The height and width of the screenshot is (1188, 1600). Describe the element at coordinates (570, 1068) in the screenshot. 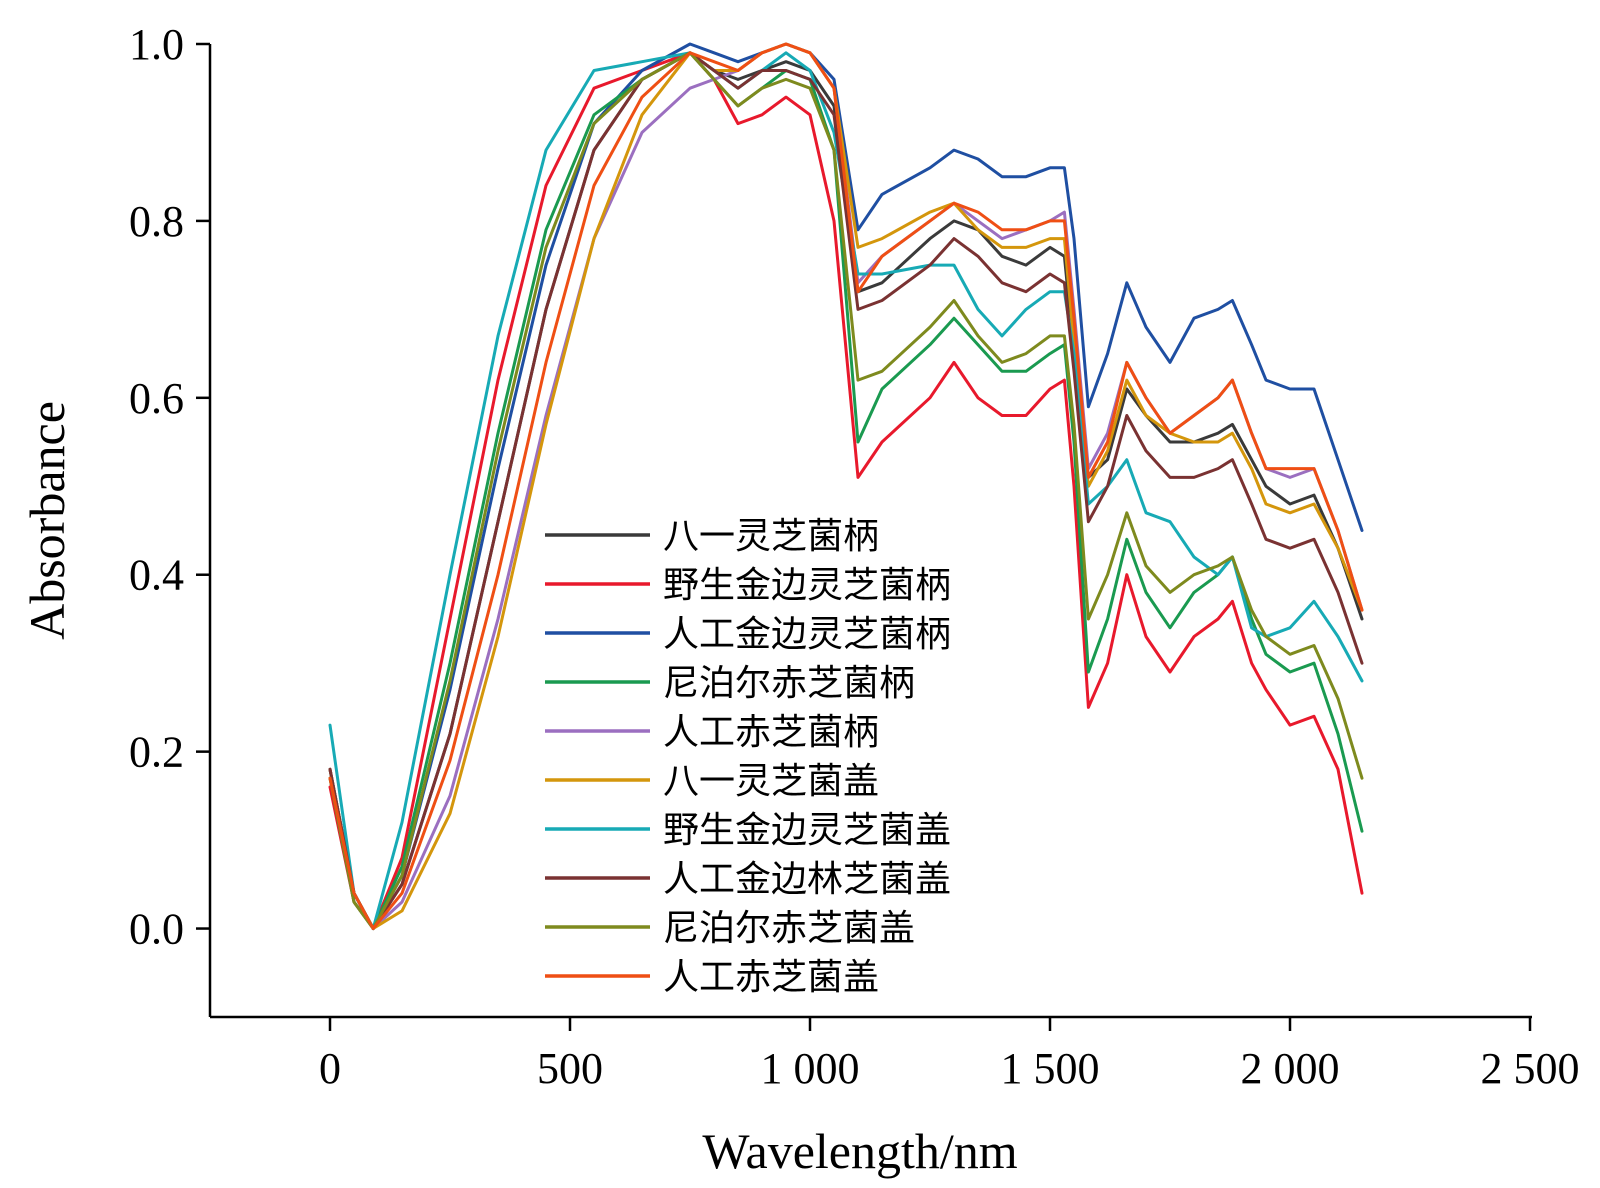

I see `x-tick-label: 500` at that location.